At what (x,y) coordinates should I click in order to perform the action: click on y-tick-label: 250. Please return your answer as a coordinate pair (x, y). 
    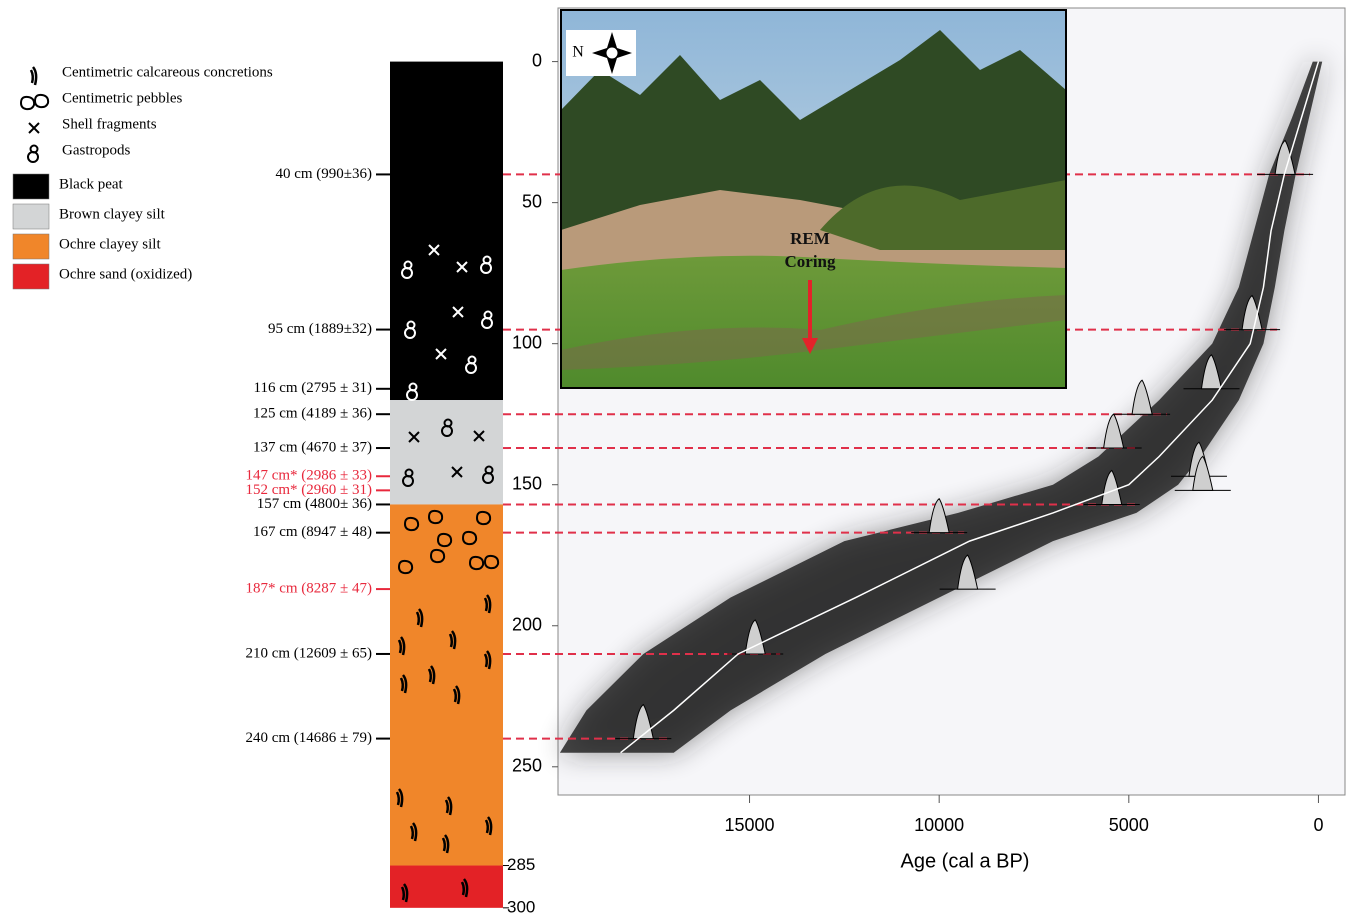
    Looking at the image, I should click on (527, 766).